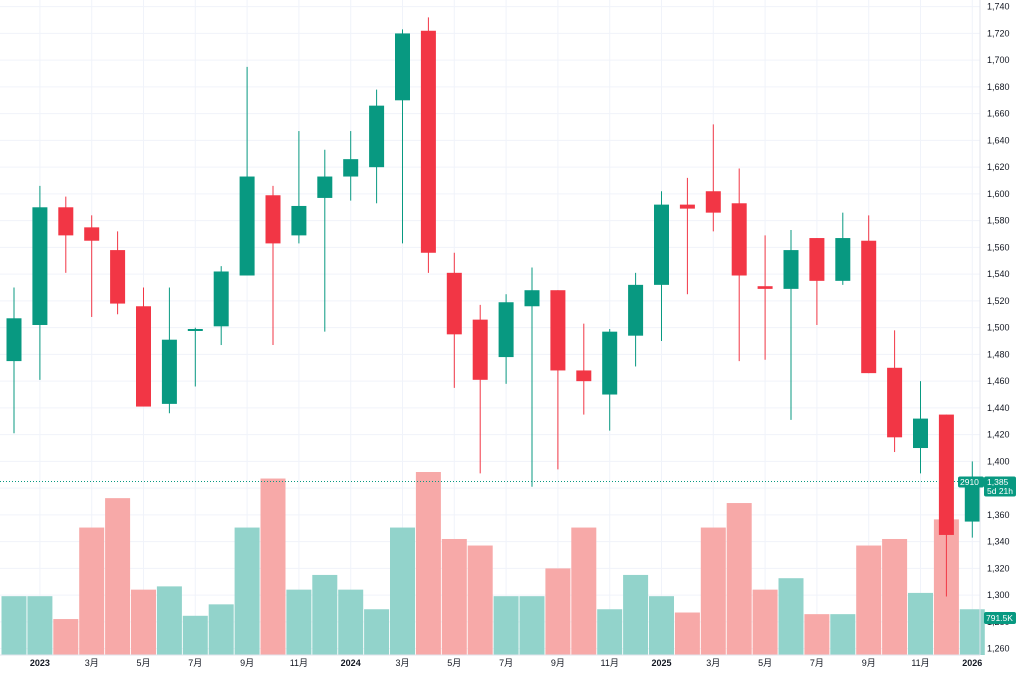 This screenshot has height=675, width=1024. What do you see at coordinates (998, 194) in the screenshot?
I see `price-tick-label: 1,600` at bounding box center [998, 194].